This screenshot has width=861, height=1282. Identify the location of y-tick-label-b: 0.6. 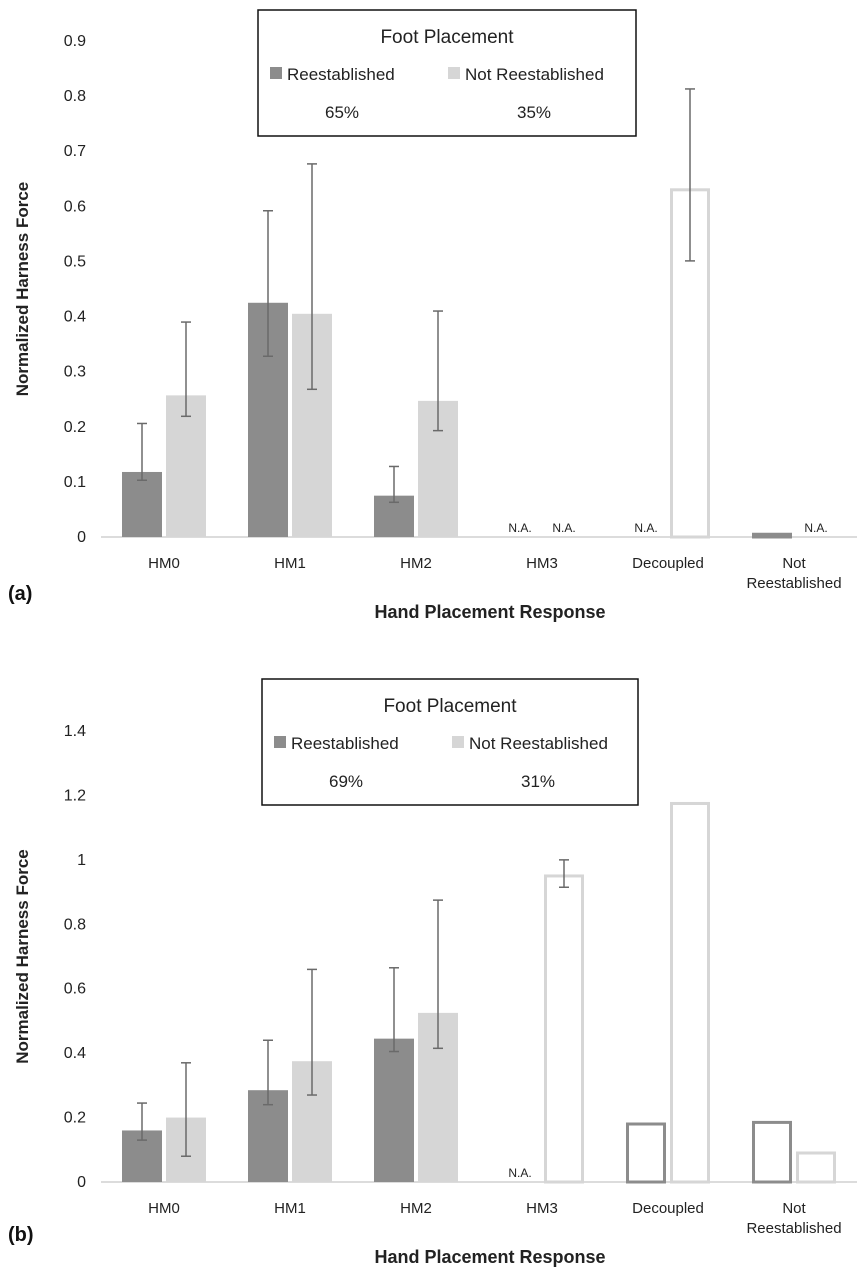
(75, 989).